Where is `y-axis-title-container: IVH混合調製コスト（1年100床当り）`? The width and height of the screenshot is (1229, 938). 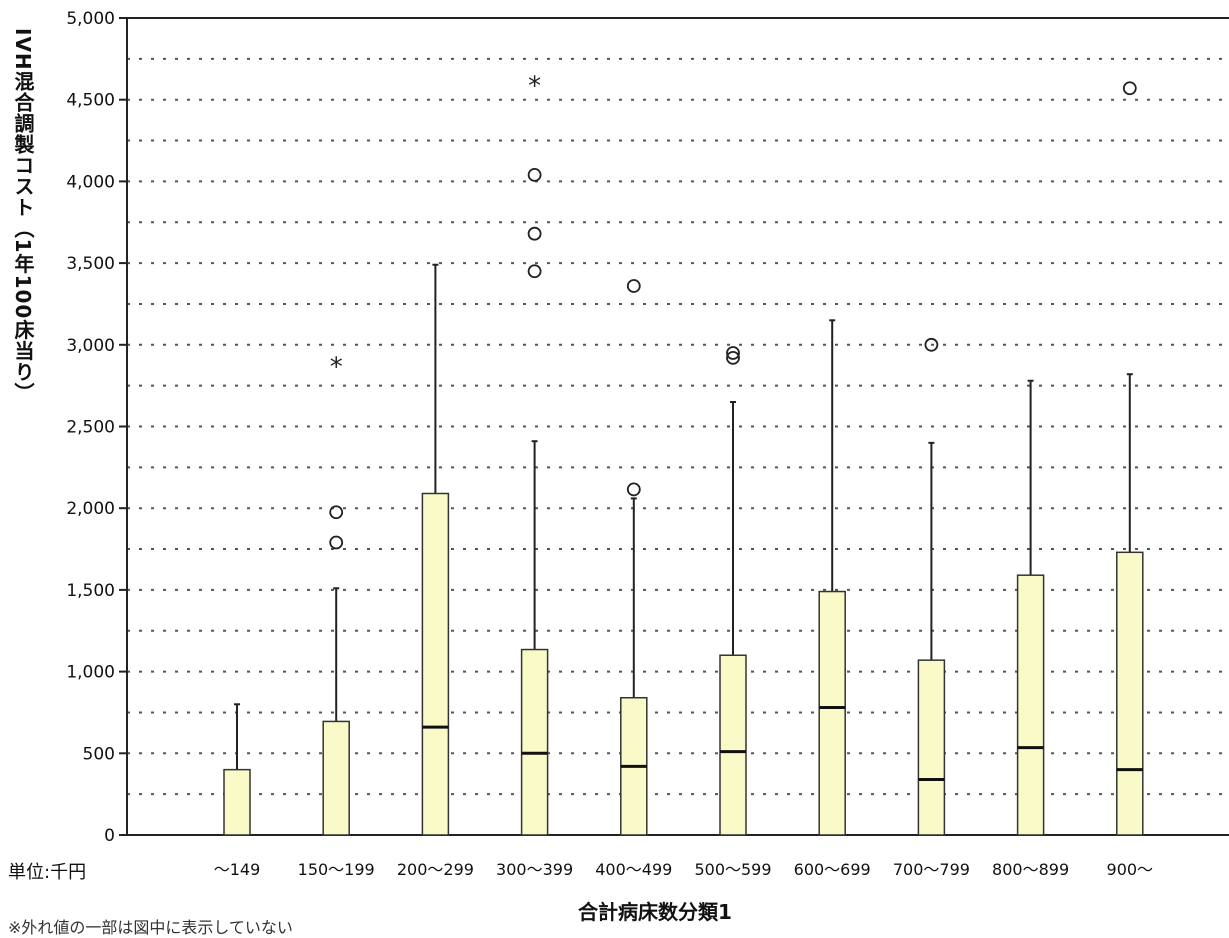 y-axis-title-container: IVH混合調製コスト（1年100床当り） is located at coordinates (24, 263).